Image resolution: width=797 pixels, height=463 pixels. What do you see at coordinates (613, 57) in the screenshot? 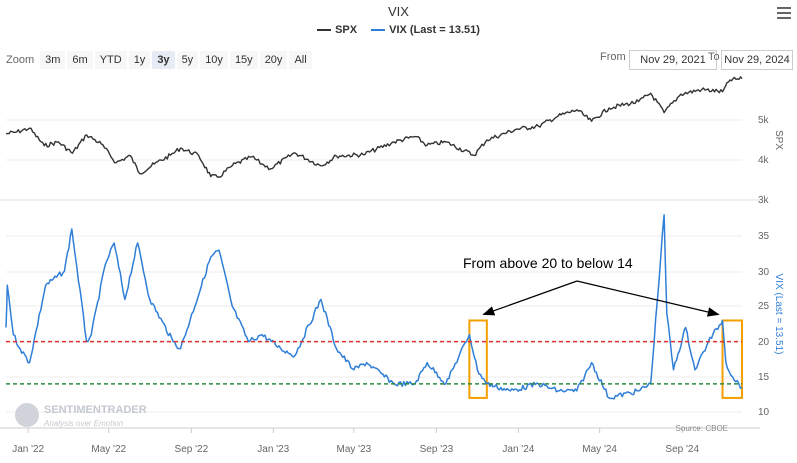
I see `range-from-label: From` at bounding box center [613, 57].